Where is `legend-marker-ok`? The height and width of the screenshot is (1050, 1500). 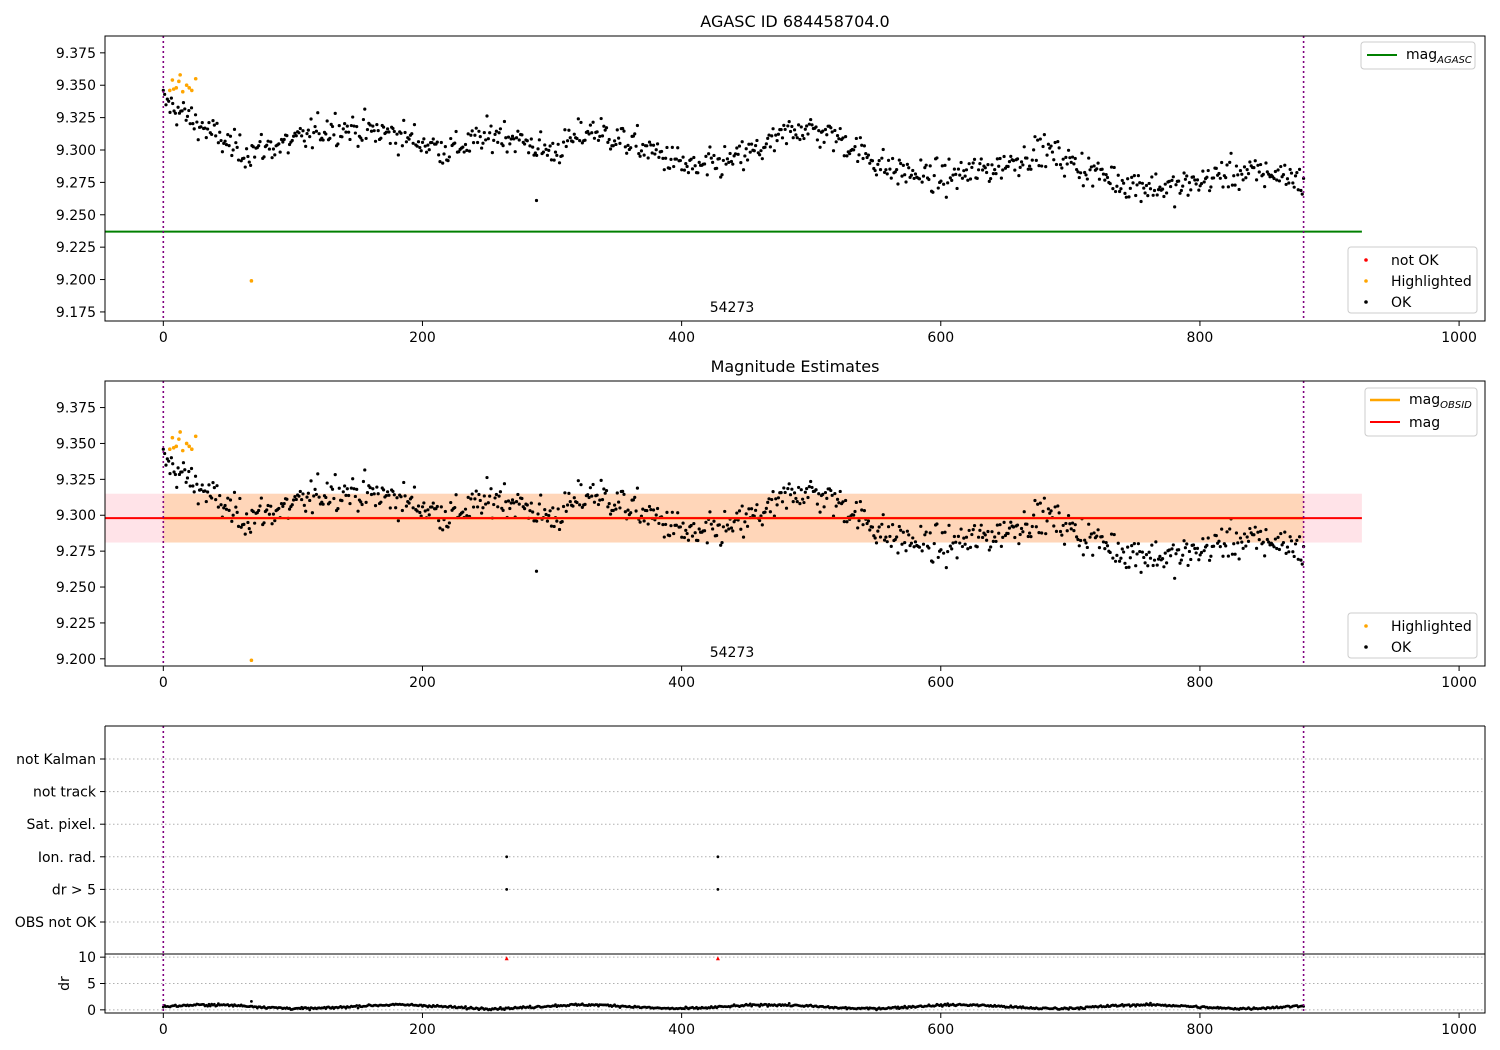 legend-marker-ok is located at coordinates (1366, 647).